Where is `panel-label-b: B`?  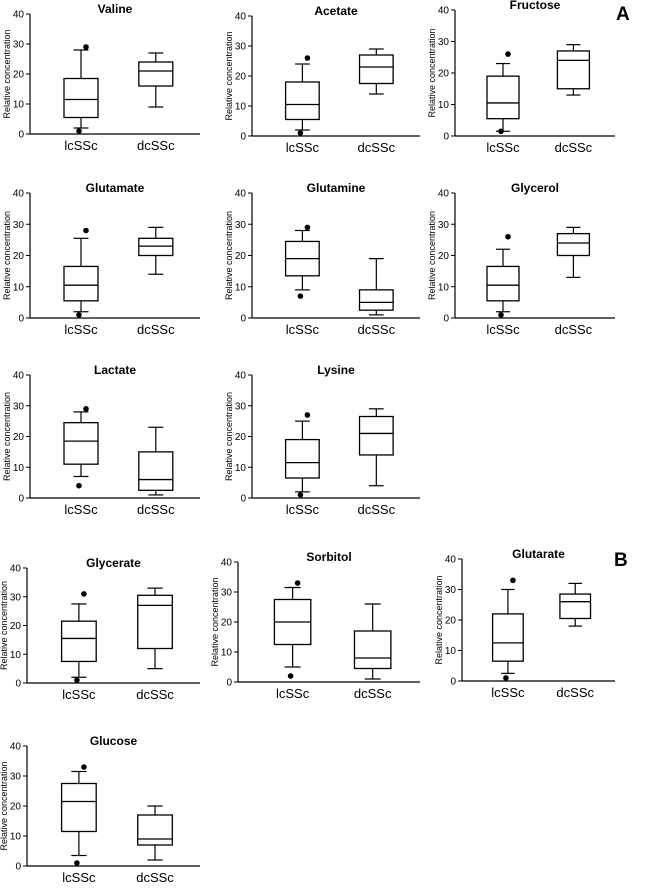
panel-label-b: B is located at coordinates (621, 560).